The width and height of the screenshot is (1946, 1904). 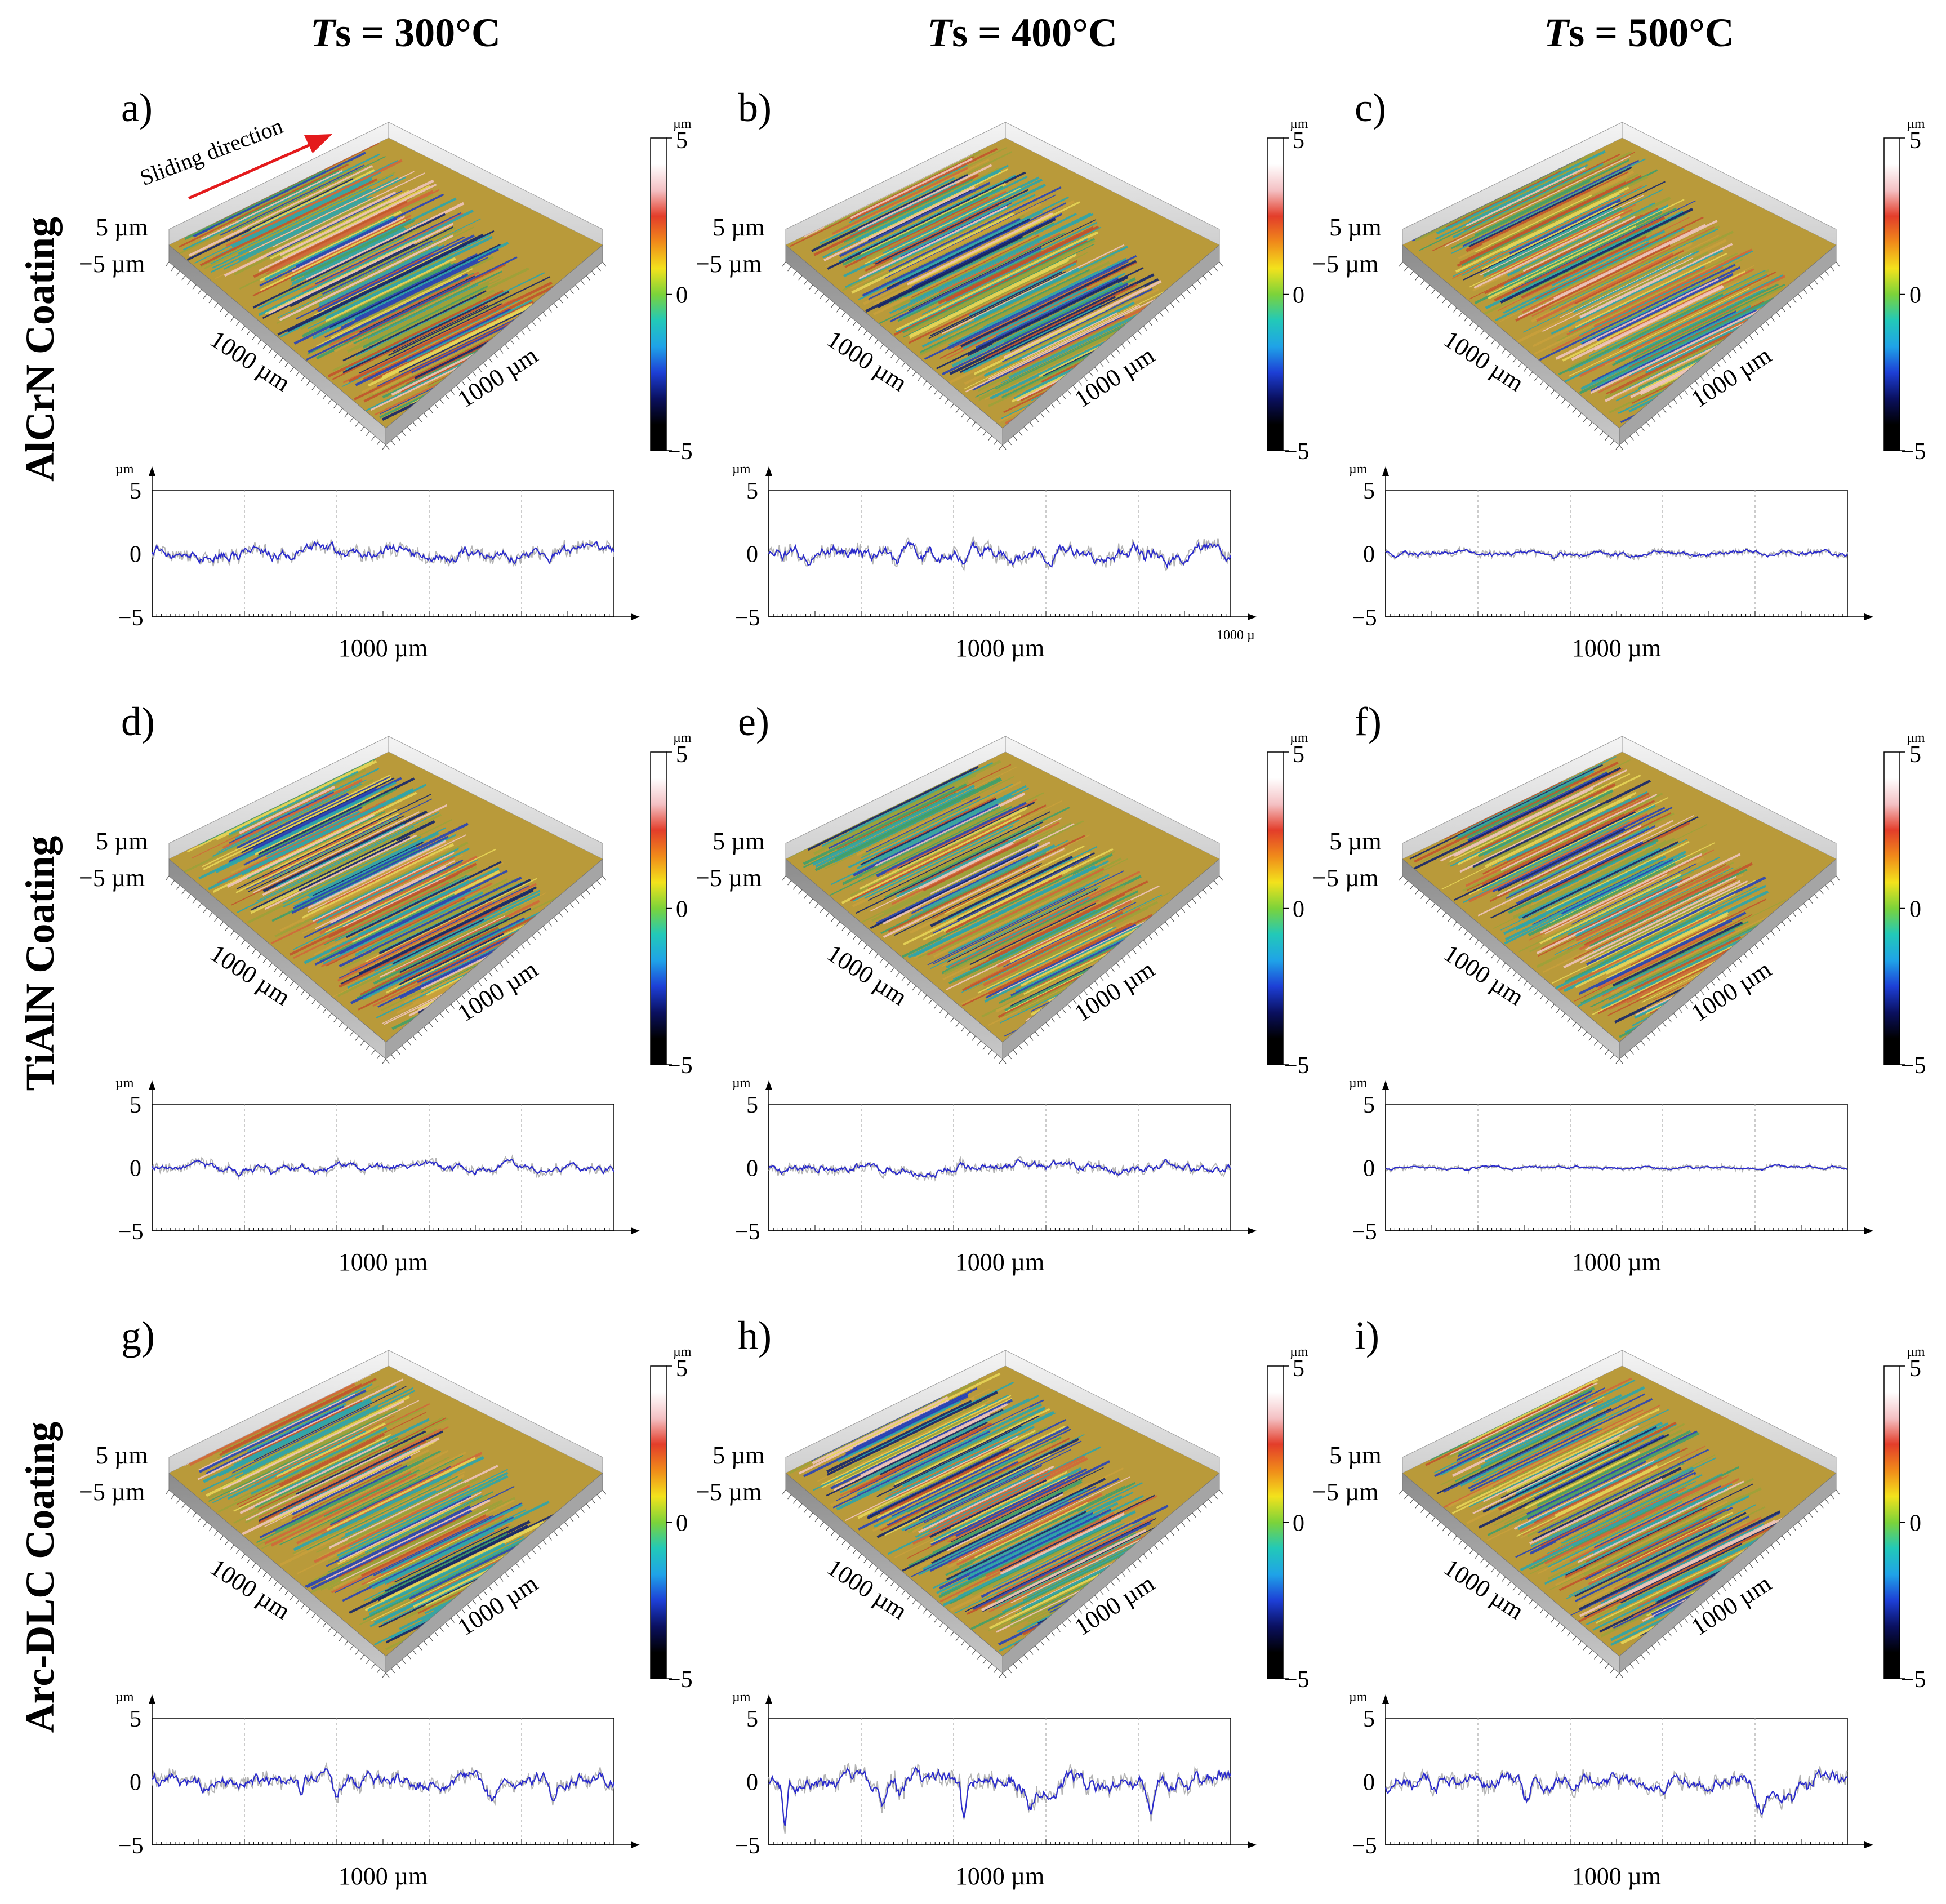 I want to click on z-axis-top-label: 5 µm, so click(x=122, y=227).